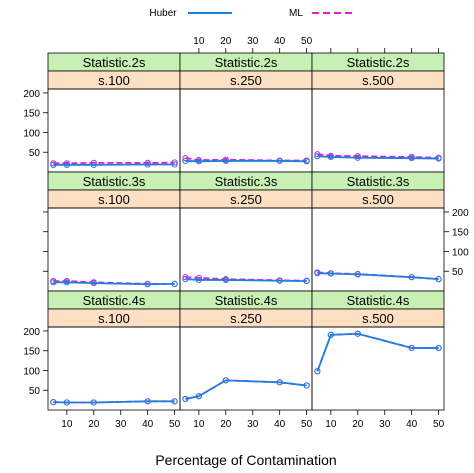  I want to click on panel-2-3: Statistic.3s s.500, so click(378, 231).